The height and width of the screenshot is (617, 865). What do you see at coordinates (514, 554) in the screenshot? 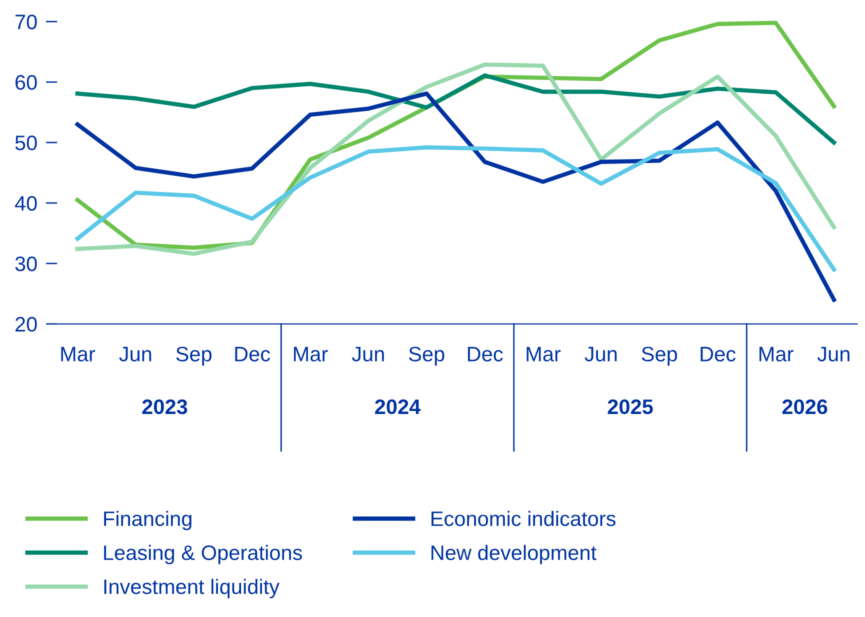
I see `legend-label: New development` at bounding box center [514, 554].